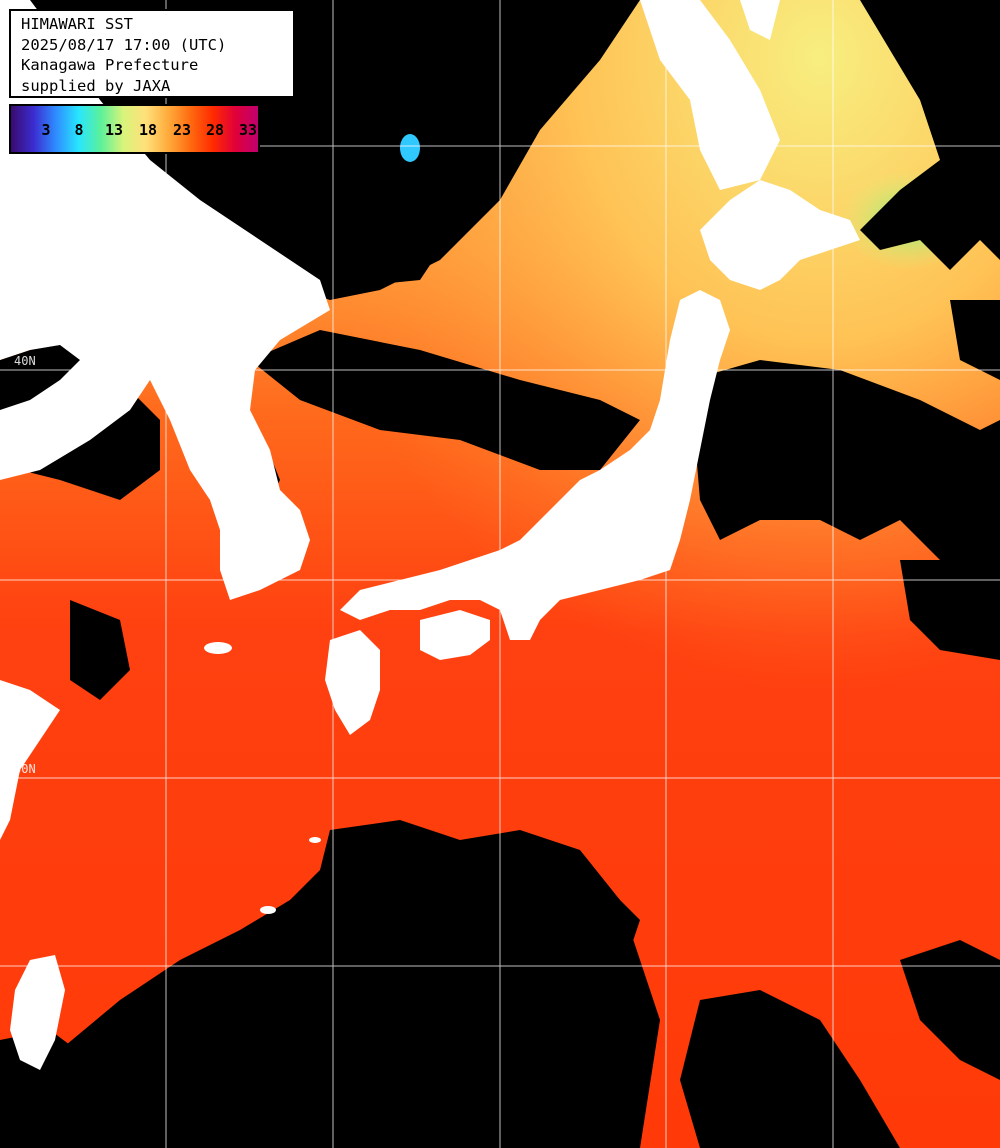  What do you see at coordinates (79, 130) in the screenshot?
I see `legend-tick: 8` at bounding box center [79, 130].